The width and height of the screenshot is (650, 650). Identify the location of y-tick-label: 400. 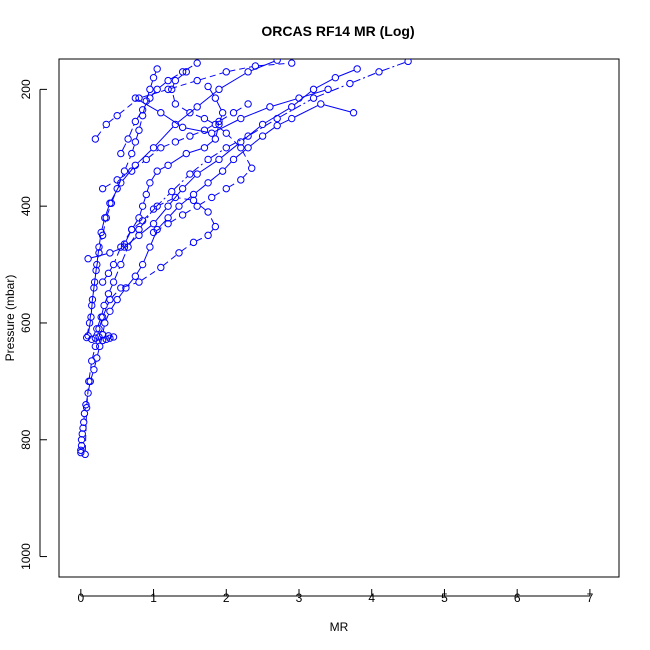
(26, 206).